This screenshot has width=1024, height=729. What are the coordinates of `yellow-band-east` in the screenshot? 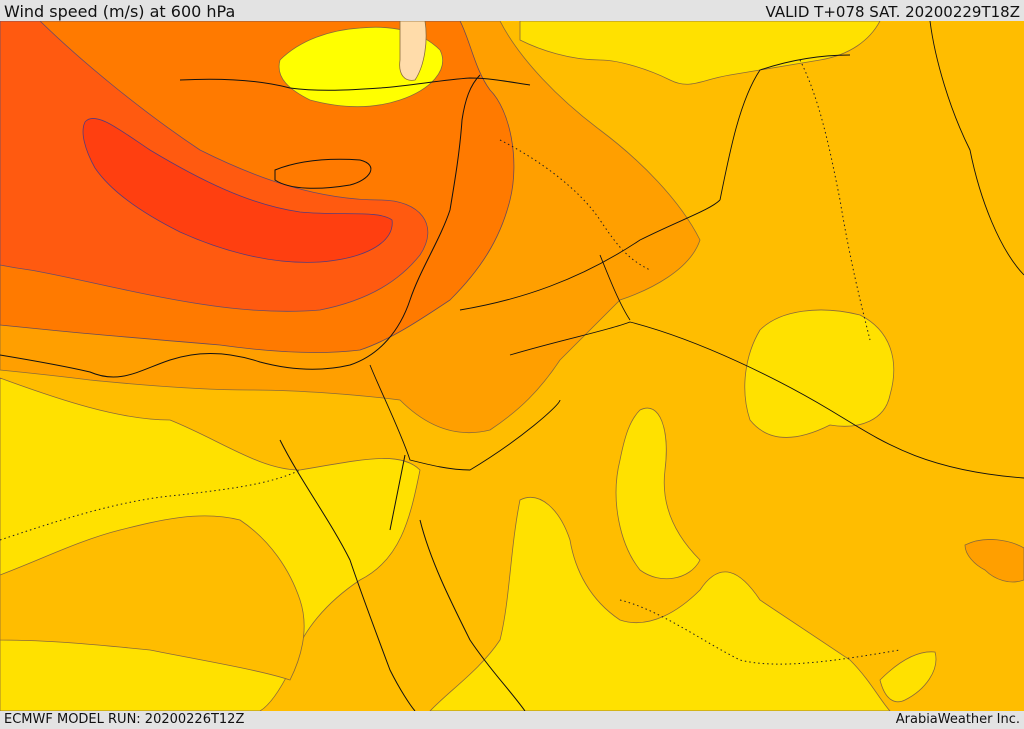 It's located at (819, 373).